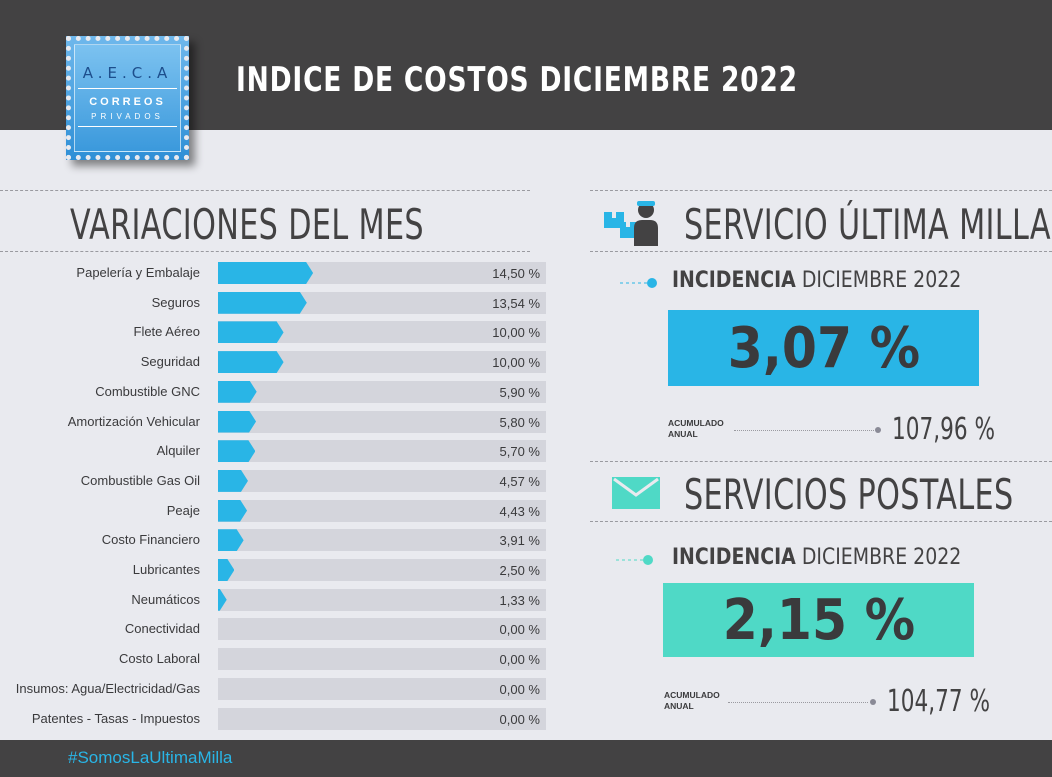  I want to click on bar-value-label: 4,43 %, so click(519, 511).